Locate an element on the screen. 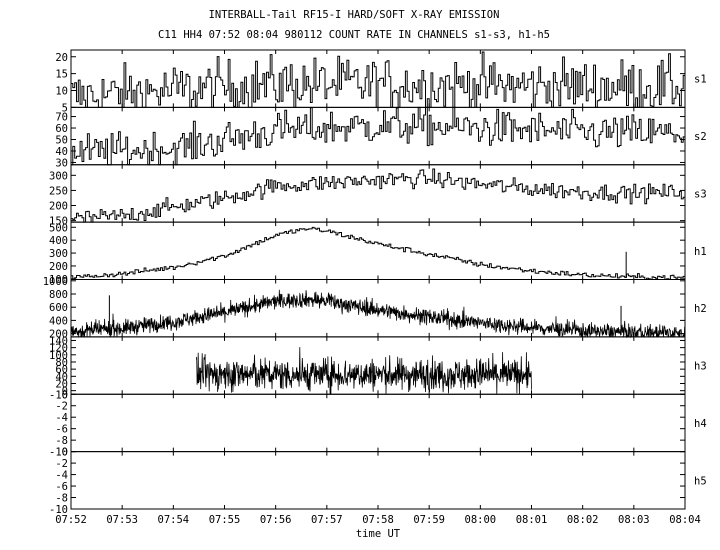 This screenshot has height=550, width=720. y-tick-label: 10 is located at coordinates (61, 92).